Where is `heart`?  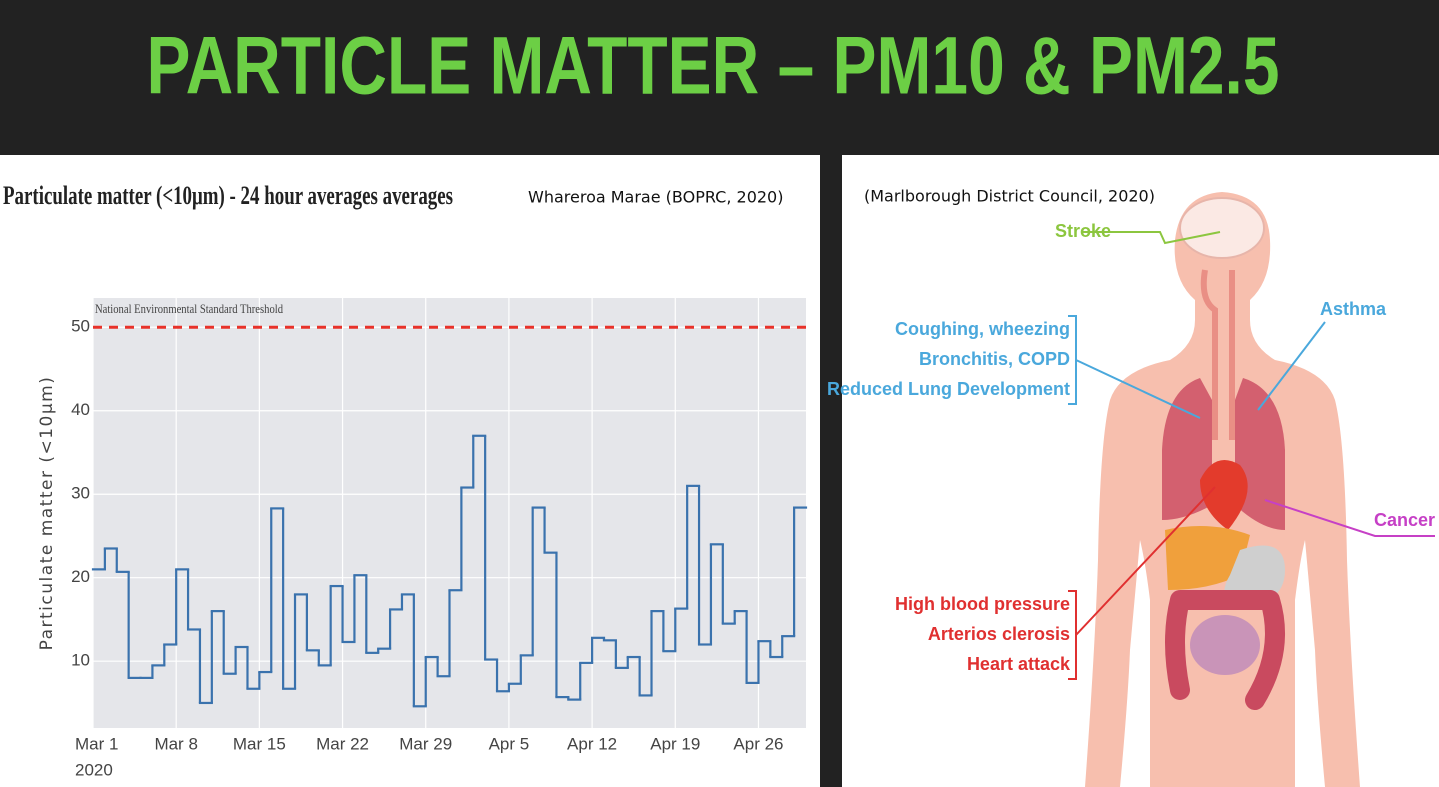 heart is located at coordinates (1224, 495).